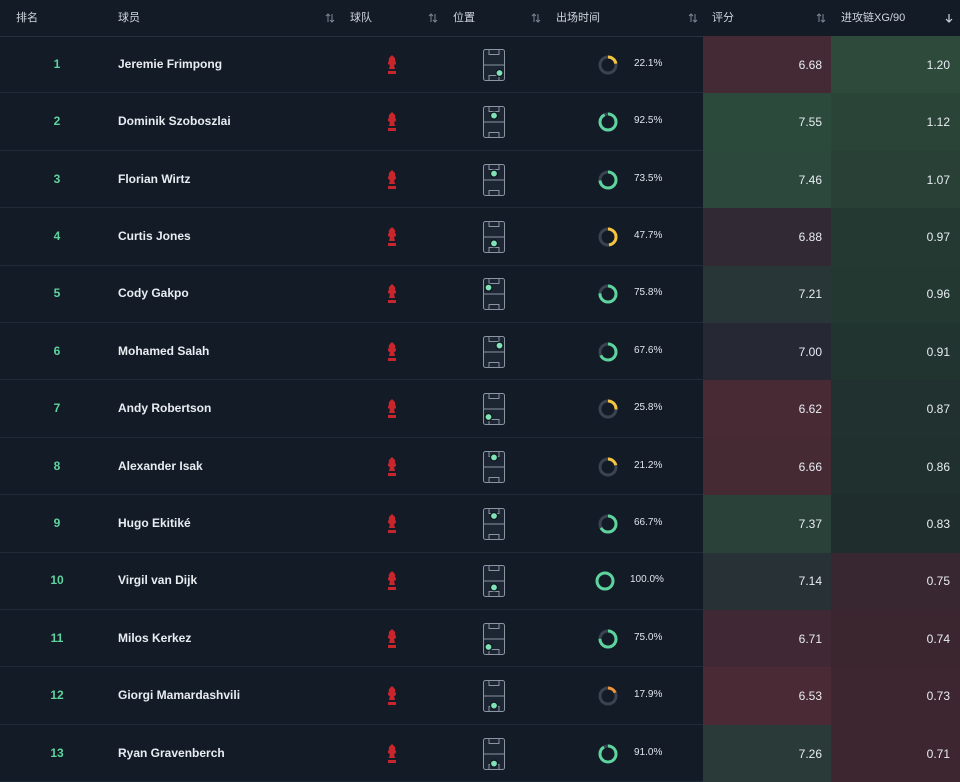 The height and width of the screenshot is (782, 960). I want to click on column-header: 球队, so click(361, 18).